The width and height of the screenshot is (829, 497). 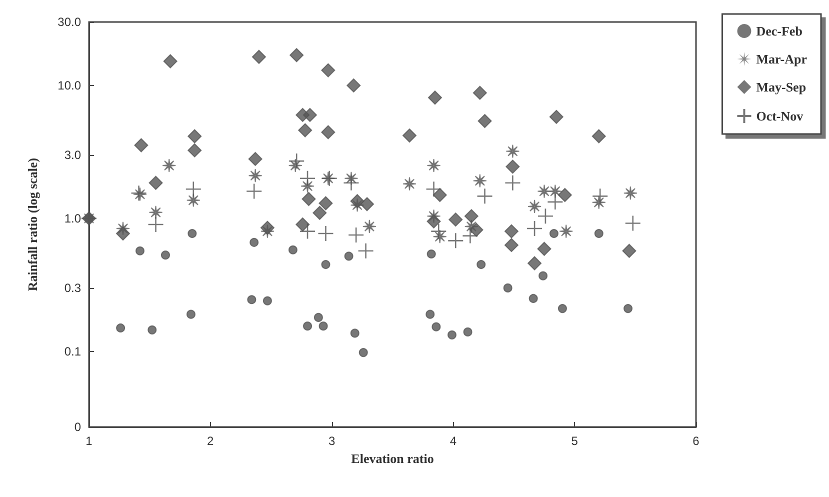 I want to click on legend-label: Dec-Feb, so click(x=779, y=31).